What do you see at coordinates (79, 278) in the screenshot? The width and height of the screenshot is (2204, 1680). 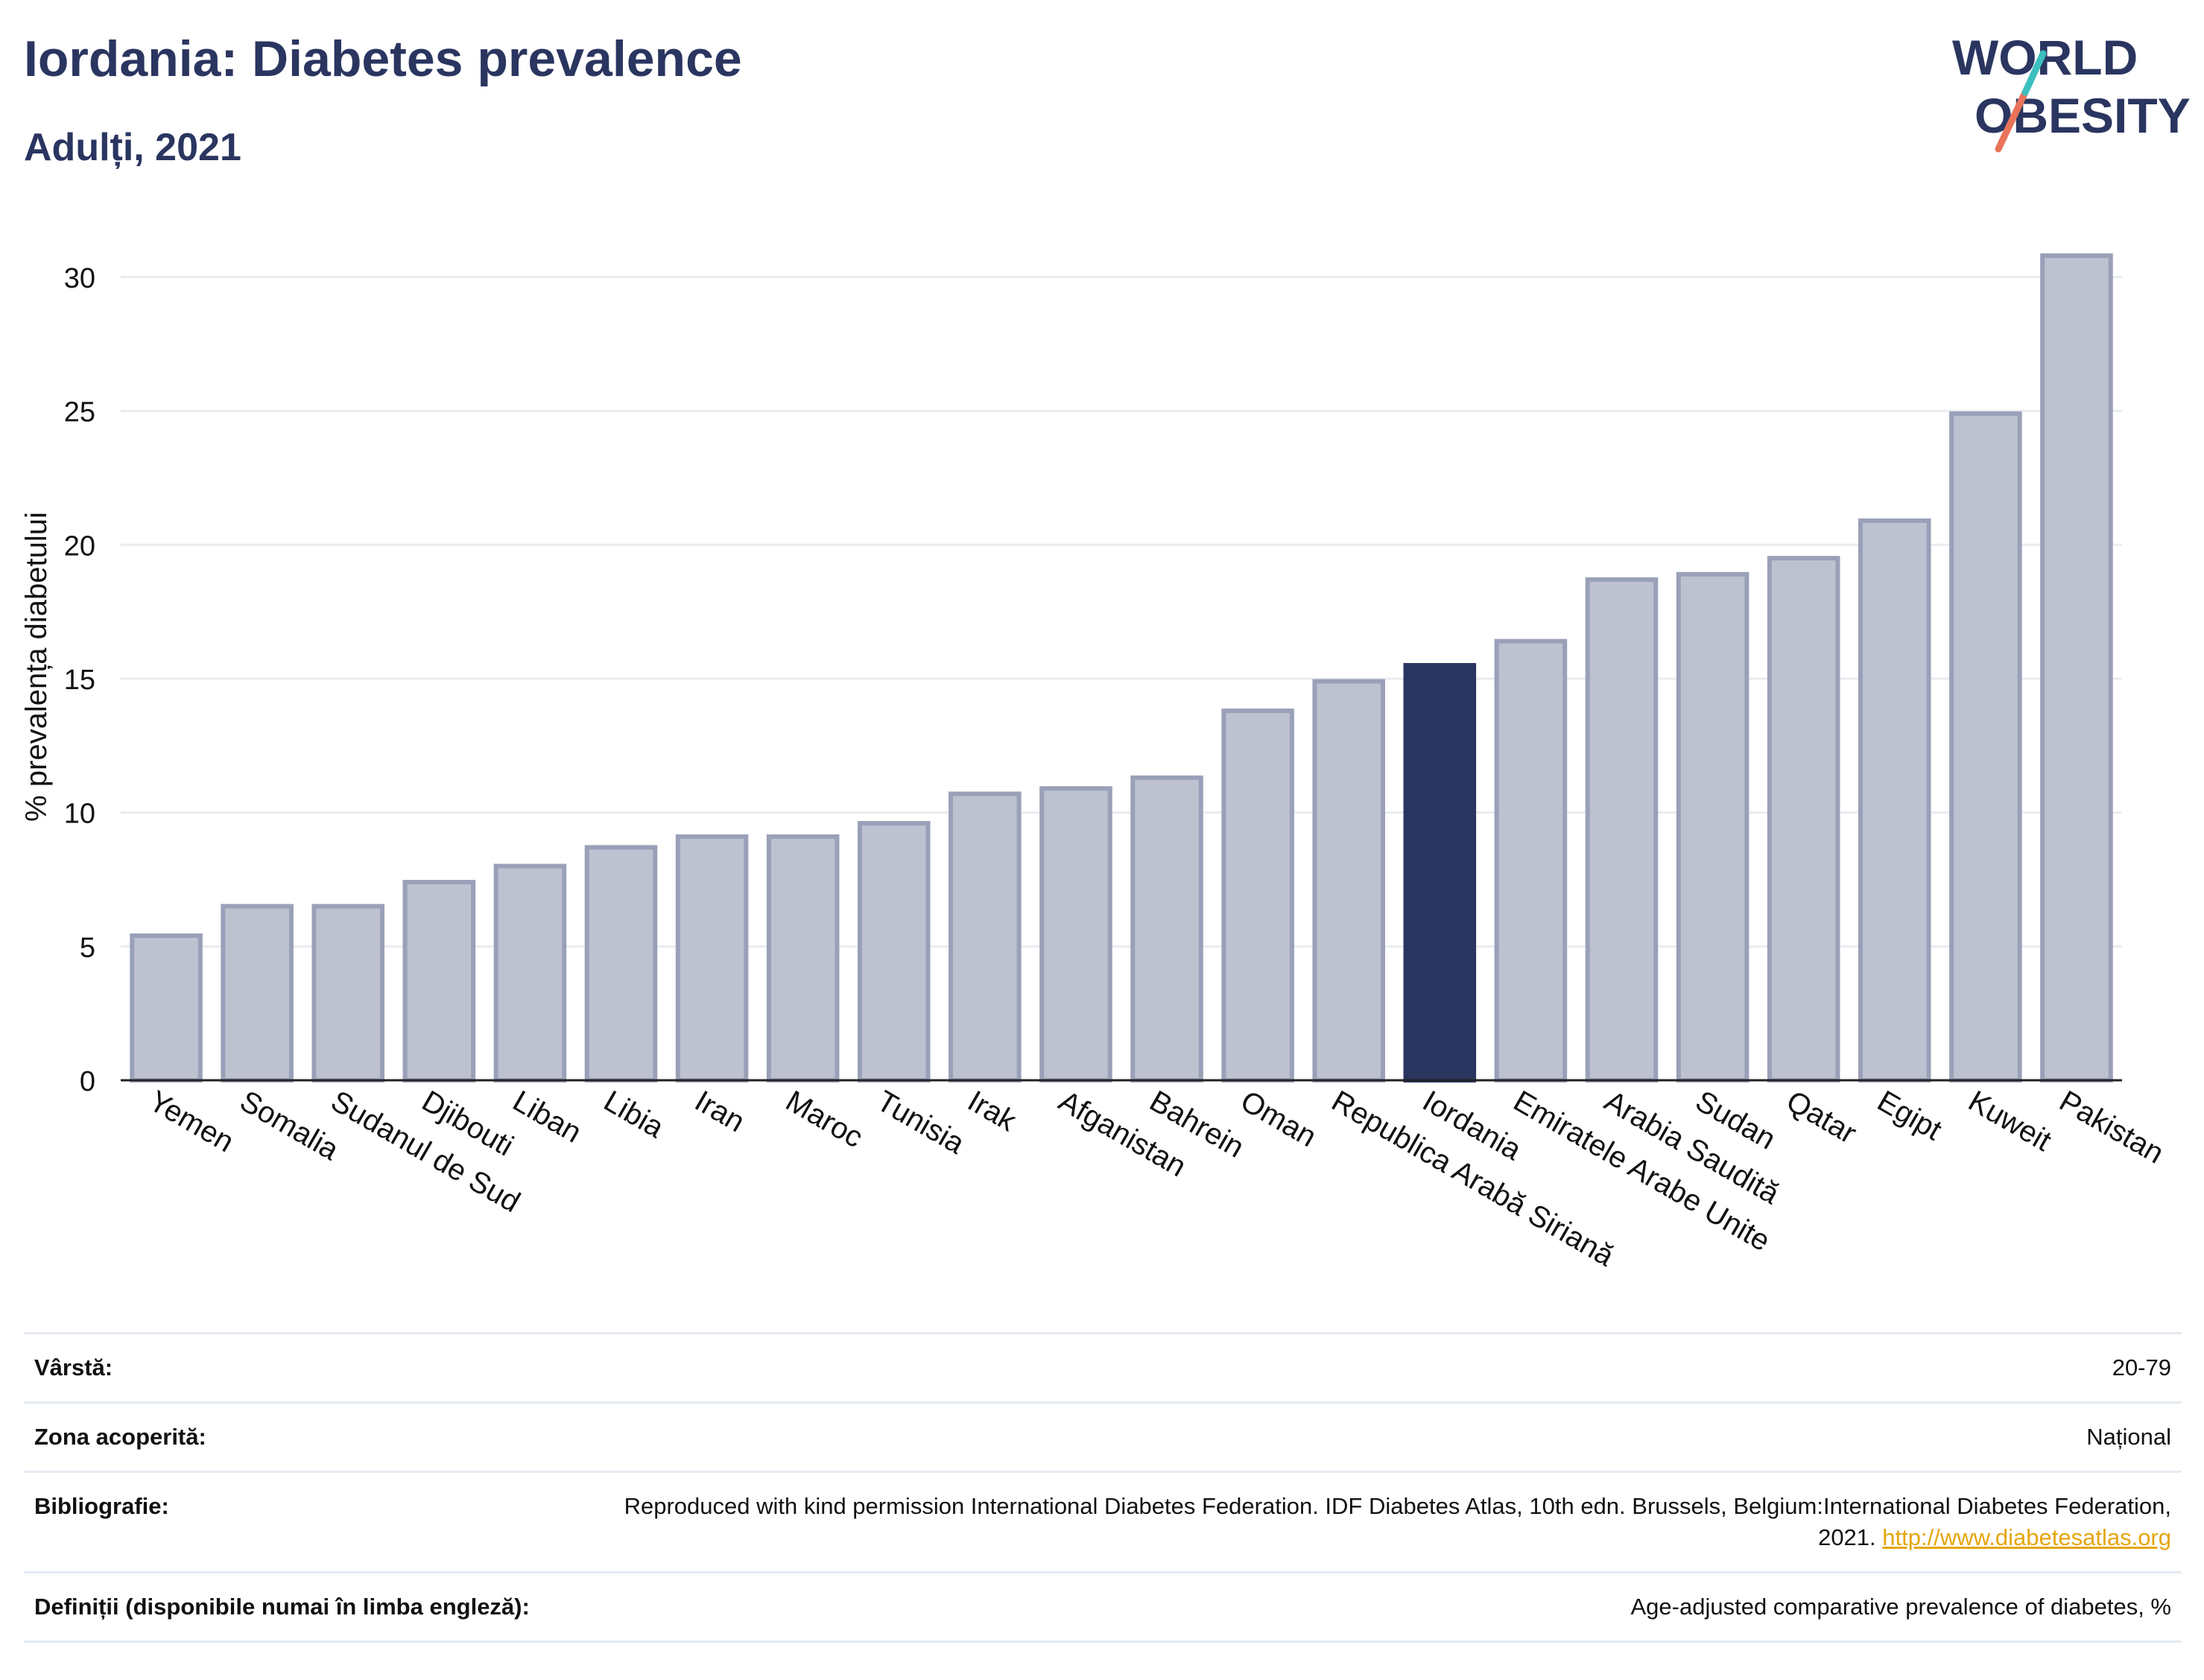 I see `y-tick-label: 30` at bounding box center [79, 278].